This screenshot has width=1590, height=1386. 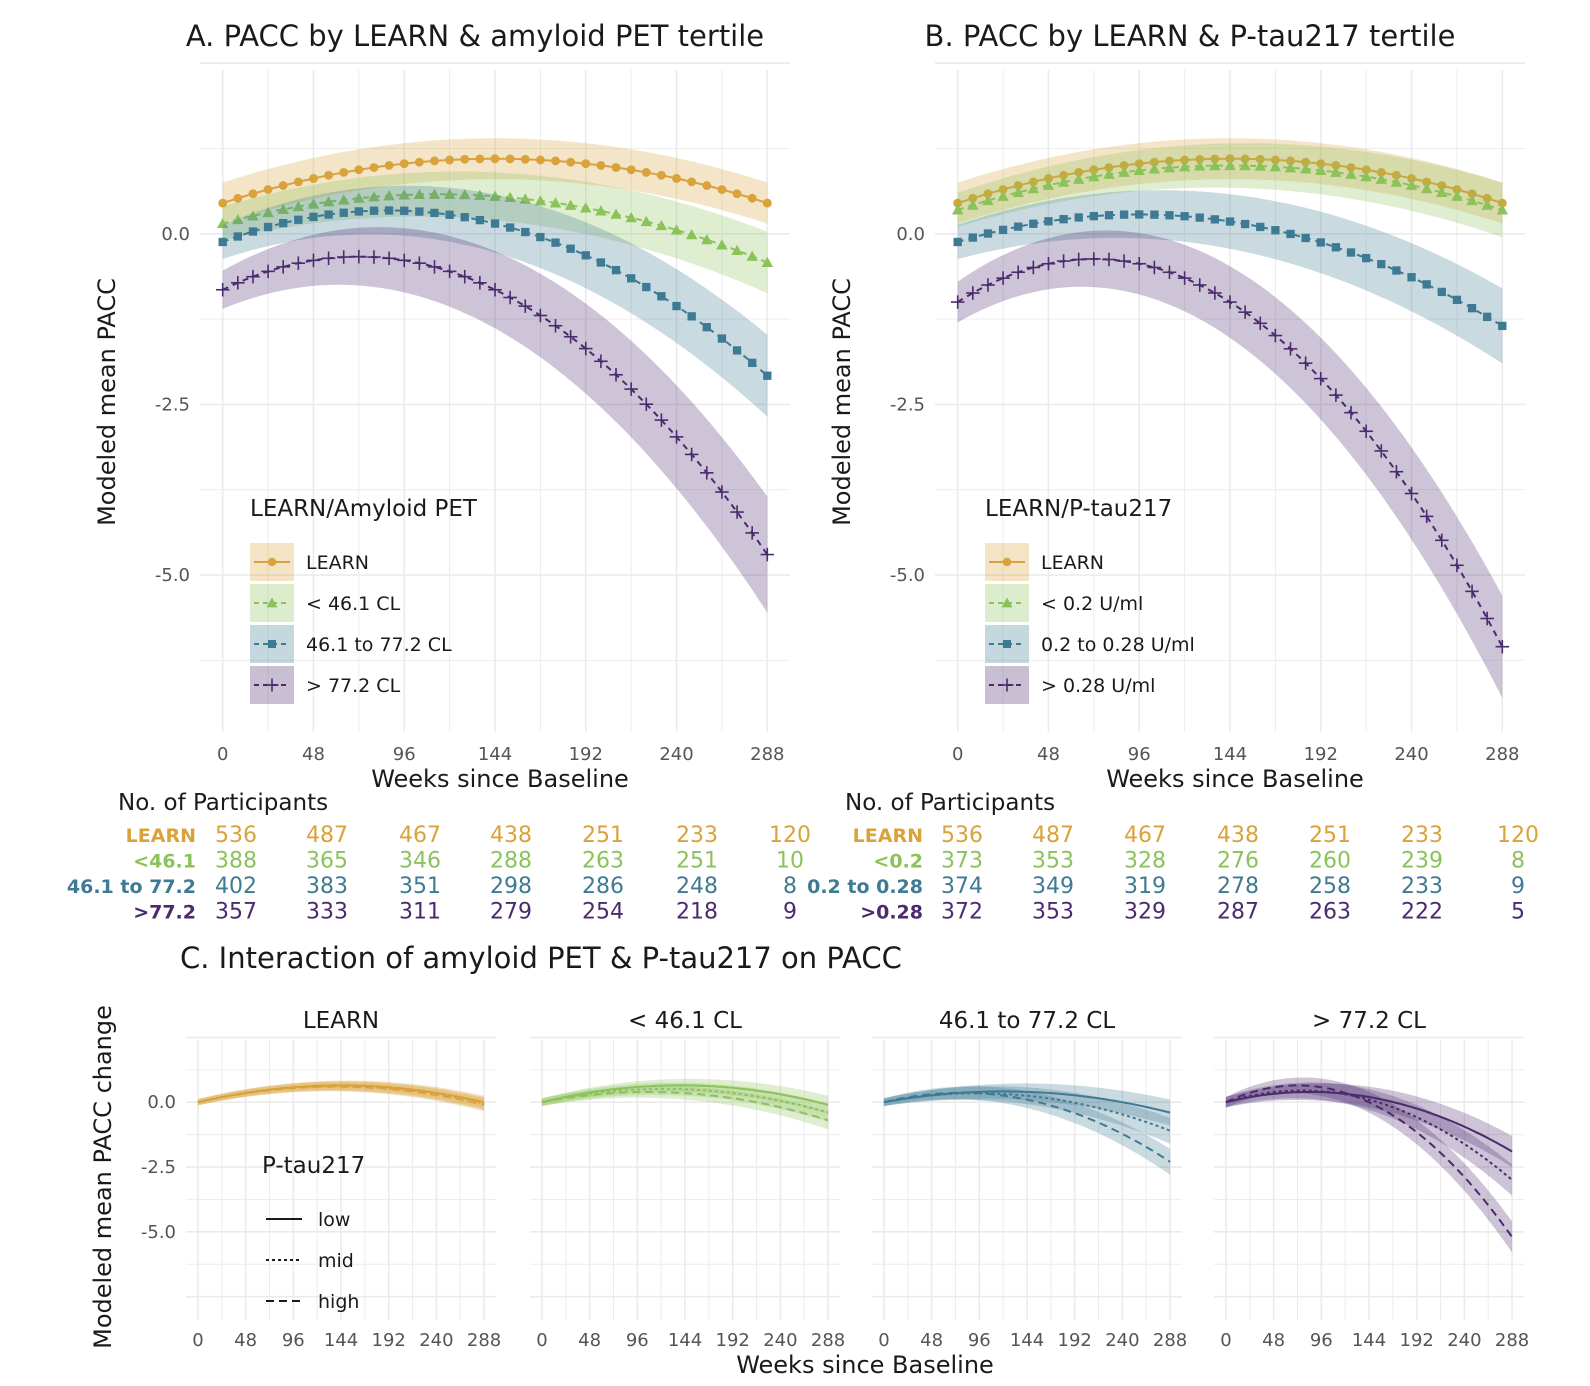 I want to click on table-cell: 286, so click(x=603, y=886).